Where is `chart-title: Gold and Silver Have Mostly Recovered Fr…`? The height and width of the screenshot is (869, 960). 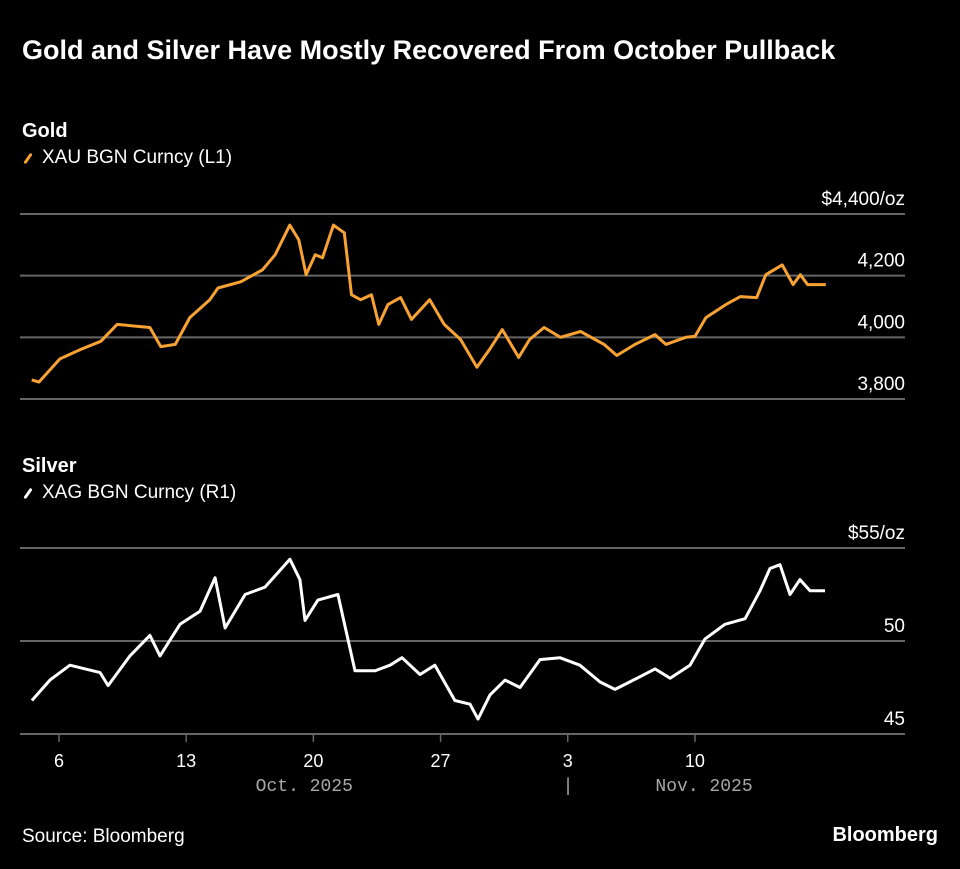
chart-title: Gold and Silver Have Mostly Recovered Fr… is located at coordinates (429, 50).